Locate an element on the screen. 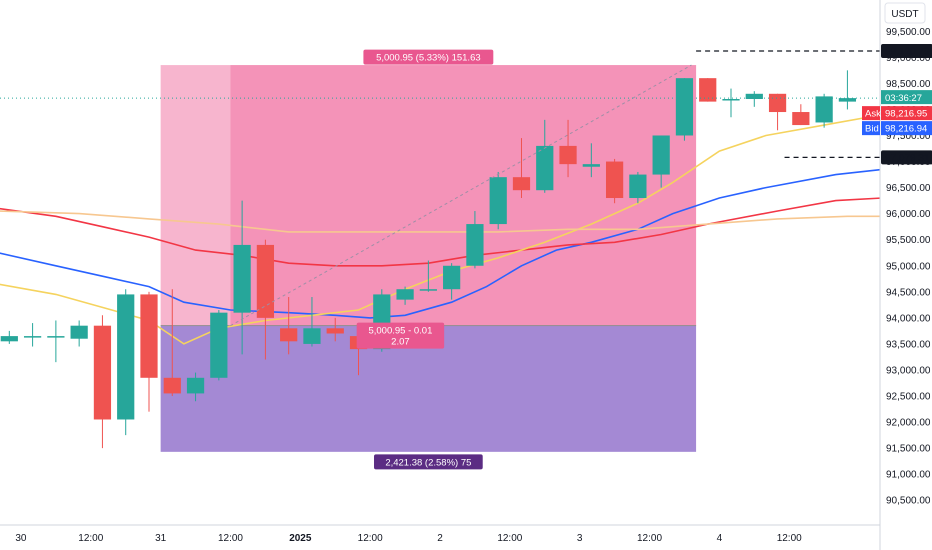  stop-label-text: 2,421.38 (2.58%) 75 is located at coordinates (428, 462).